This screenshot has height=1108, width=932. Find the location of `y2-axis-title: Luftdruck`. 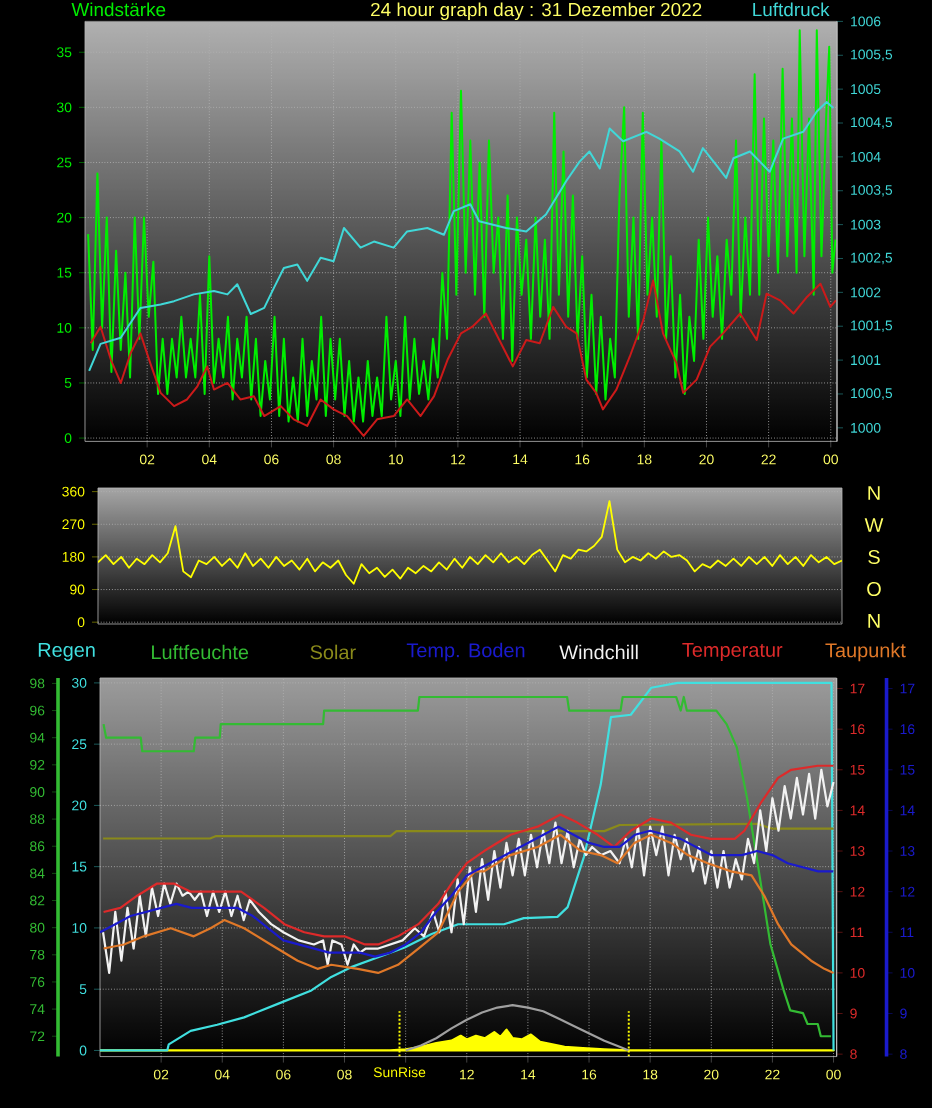

y2-axis-title: Luftdruck is located at coordinates (791, 9).